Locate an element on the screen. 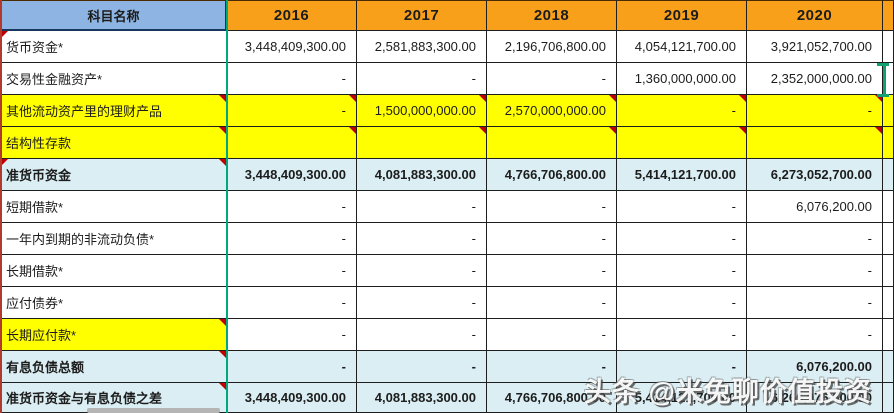 The height and width of the screenshot is (413, 894). year-header-cell: 2016 is located at coordinates (292, 15).